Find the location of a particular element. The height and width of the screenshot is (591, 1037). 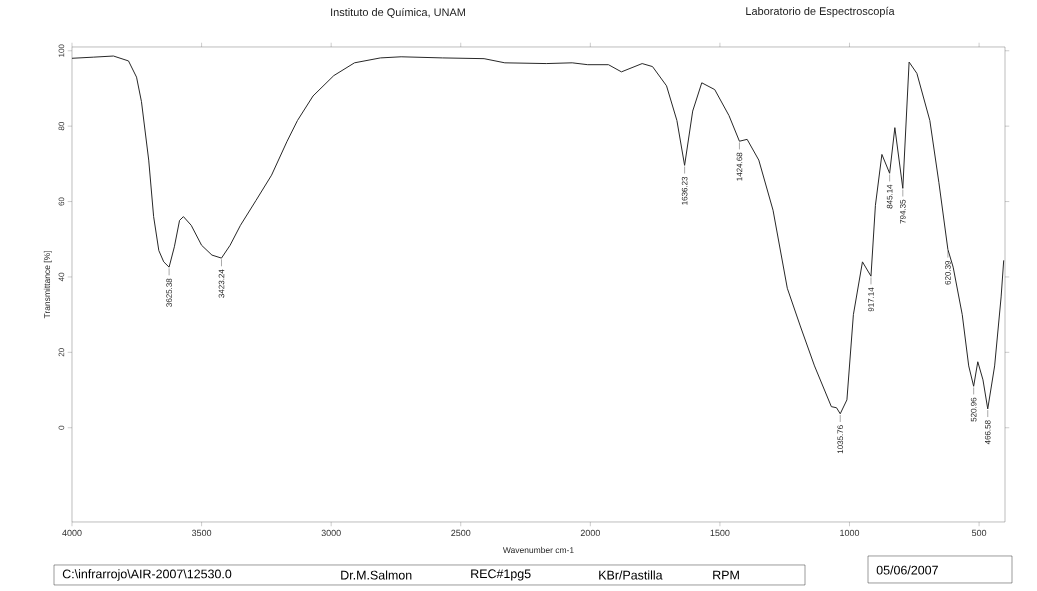

x-tick-label: 3000 is located at coordinates (331, 533).